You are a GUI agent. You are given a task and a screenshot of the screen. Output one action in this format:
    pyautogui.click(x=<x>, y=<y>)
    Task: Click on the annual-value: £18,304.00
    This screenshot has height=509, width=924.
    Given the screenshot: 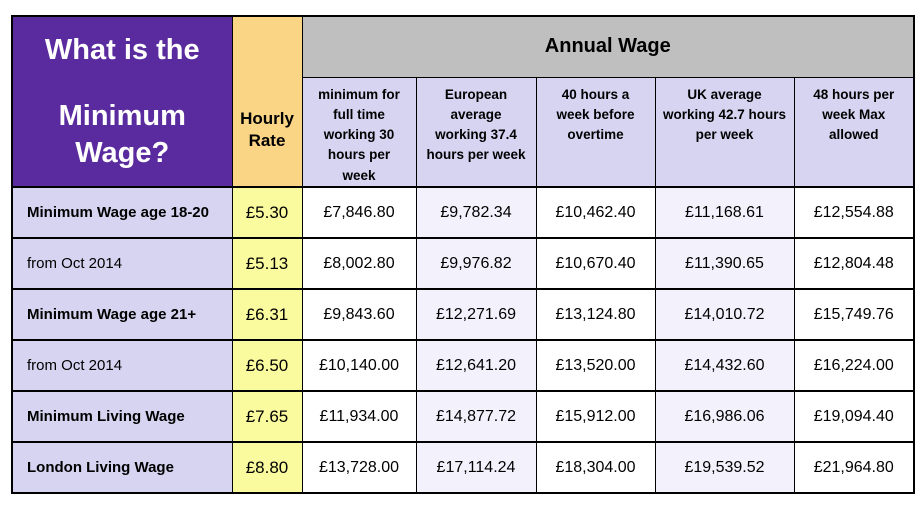 What is the action you would take?
    pyautogui.click(x=595, y=467)
    